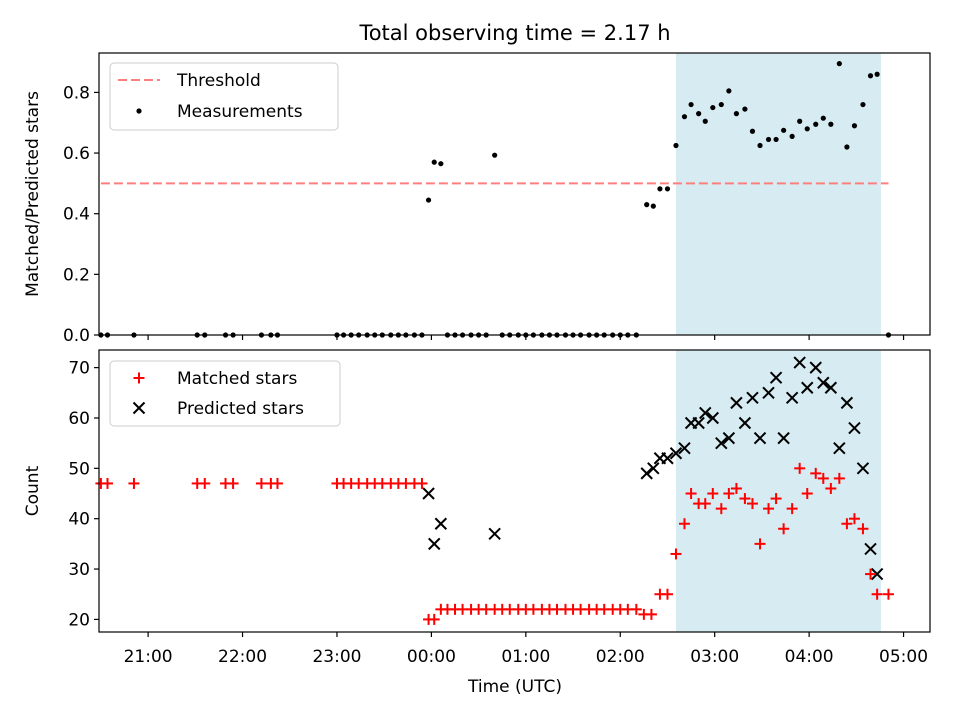 Image resolution: width=960 pixels, height=720 pixels. I want to click on legend-matched-label: Matched stars, so click(237, 379).